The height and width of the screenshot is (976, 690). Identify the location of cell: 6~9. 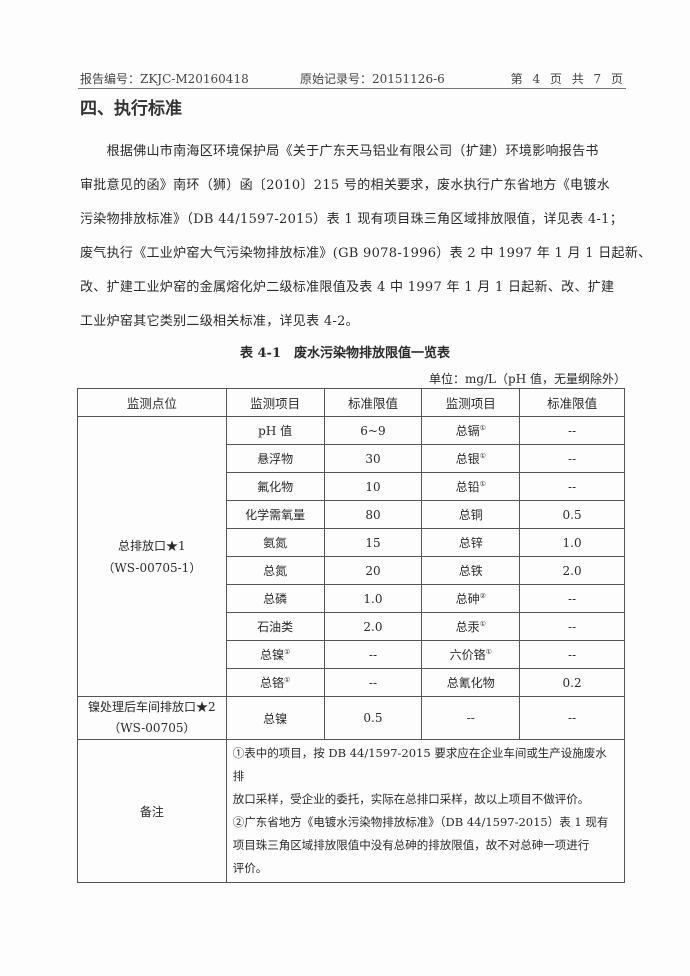
(373, 430).